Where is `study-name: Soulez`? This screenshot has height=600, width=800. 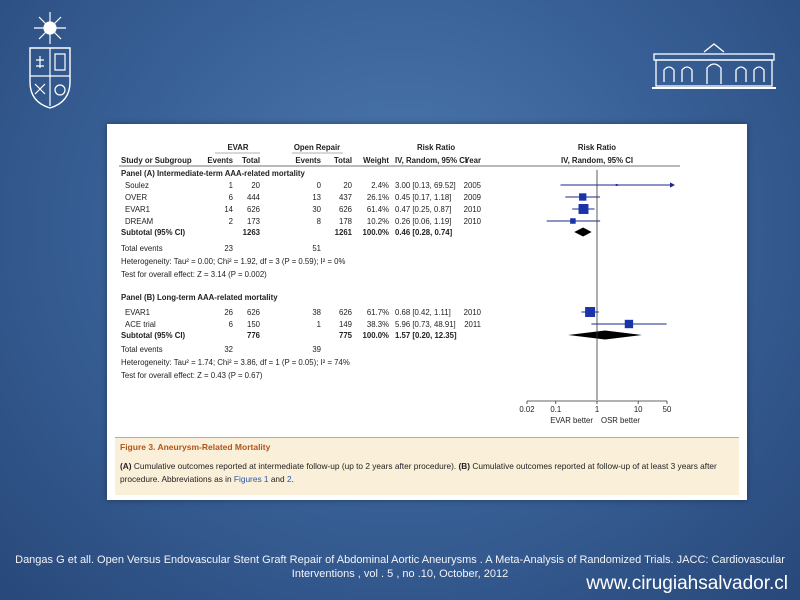
study-name: Soulez is located at coordinates (137, 185).